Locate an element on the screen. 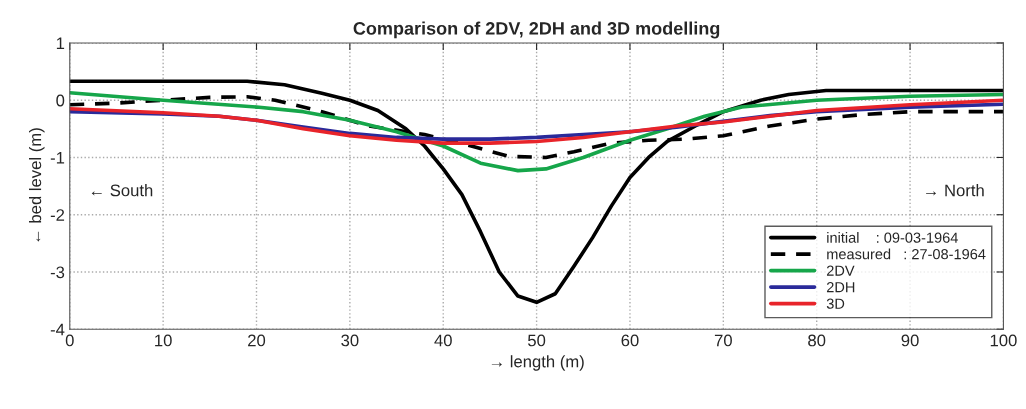 This screenshot has width=1026, height=409. legend-label: measured : 27-08-1964 is located at coordinates (906, 254).